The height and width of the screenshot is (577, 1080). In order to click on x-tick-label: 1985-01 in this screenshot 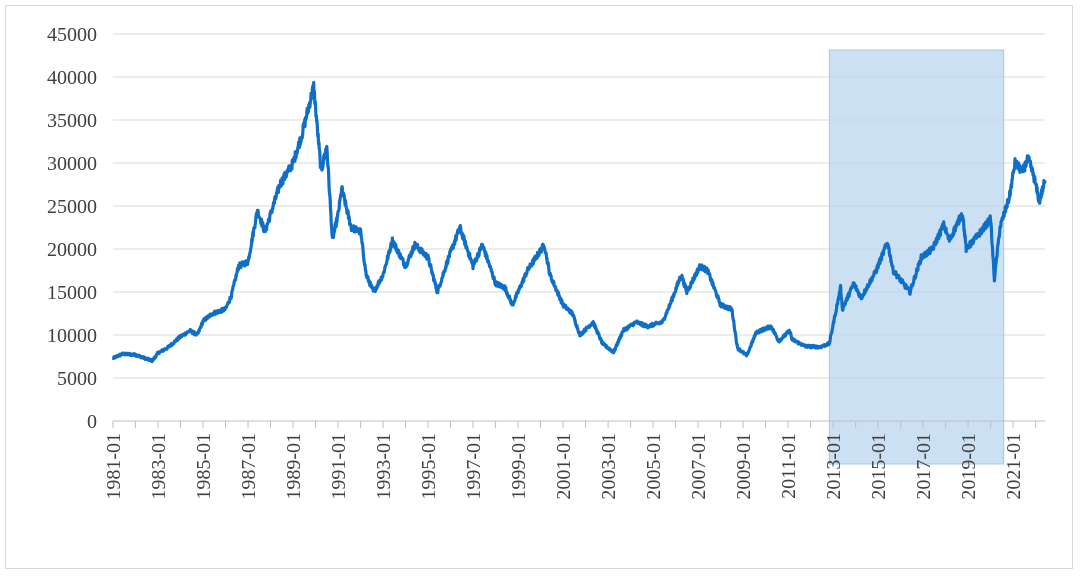, I will do `click(204, 466)`.